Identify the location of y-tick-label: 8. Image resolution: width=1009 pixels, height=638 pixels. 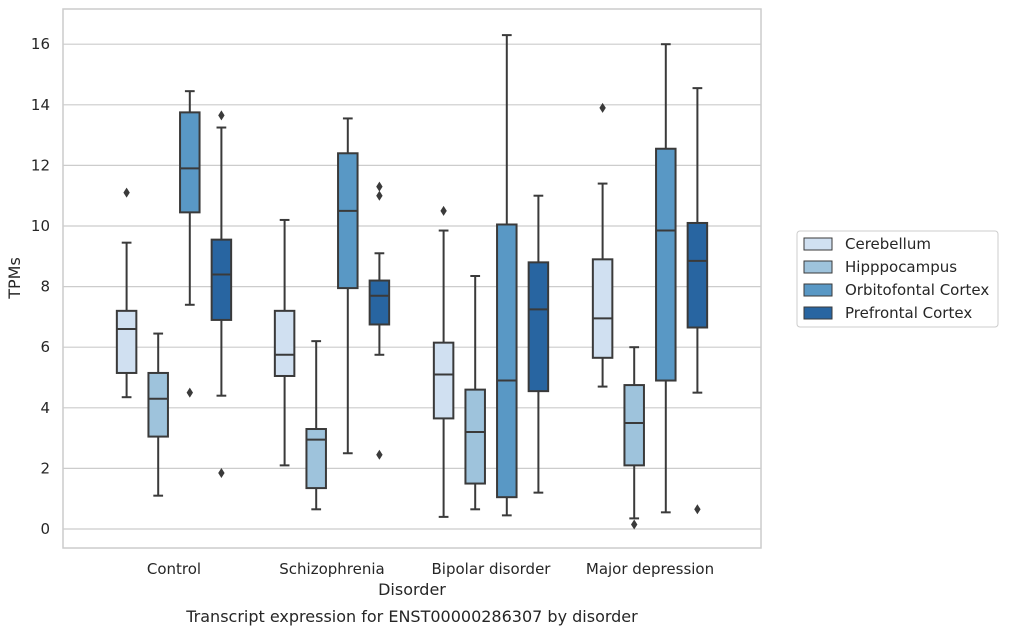
(45, 287).